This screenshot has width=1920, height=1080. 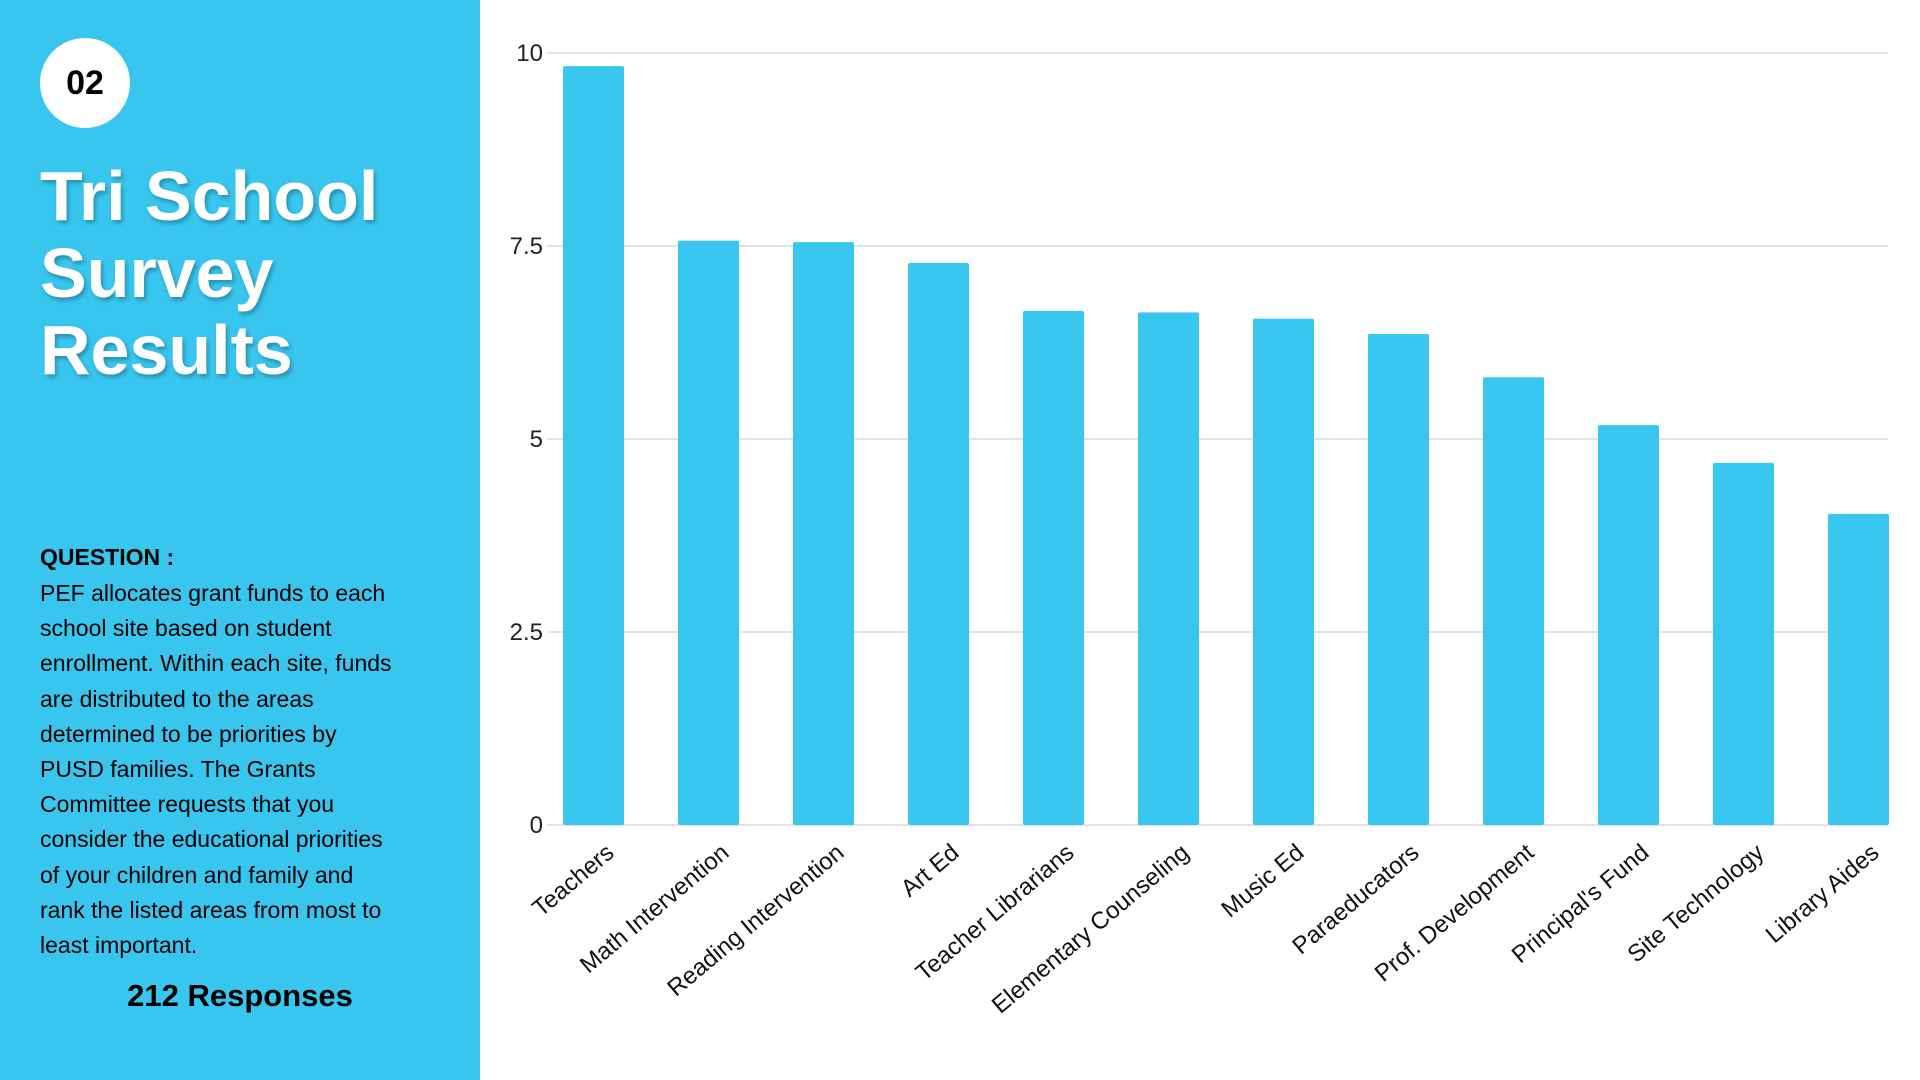 What do you see at coordinates (187, 804) in the screenshot?
I see `question-line: Committee requests that you` at bounding box center [187, 804].